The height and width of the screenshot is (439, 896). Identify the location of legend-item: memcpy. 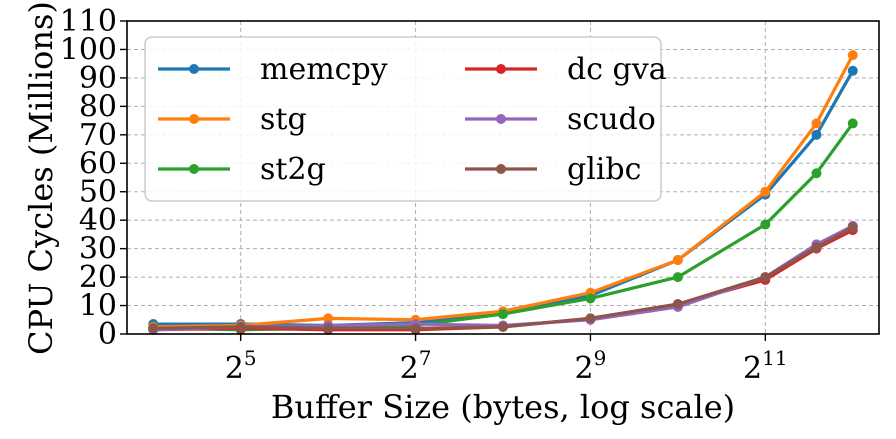
(273, 69).